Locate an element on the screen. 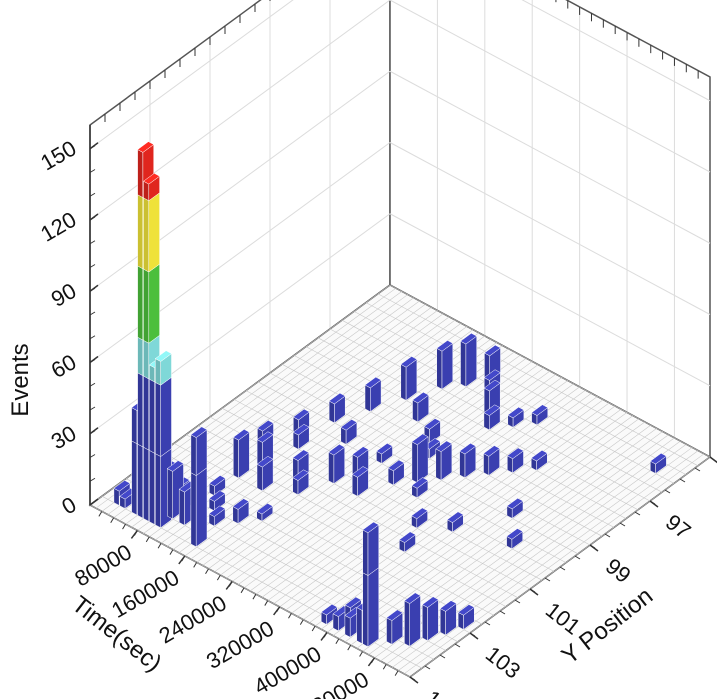  z-tick-label: 0 is located at coordinates (68, 506).